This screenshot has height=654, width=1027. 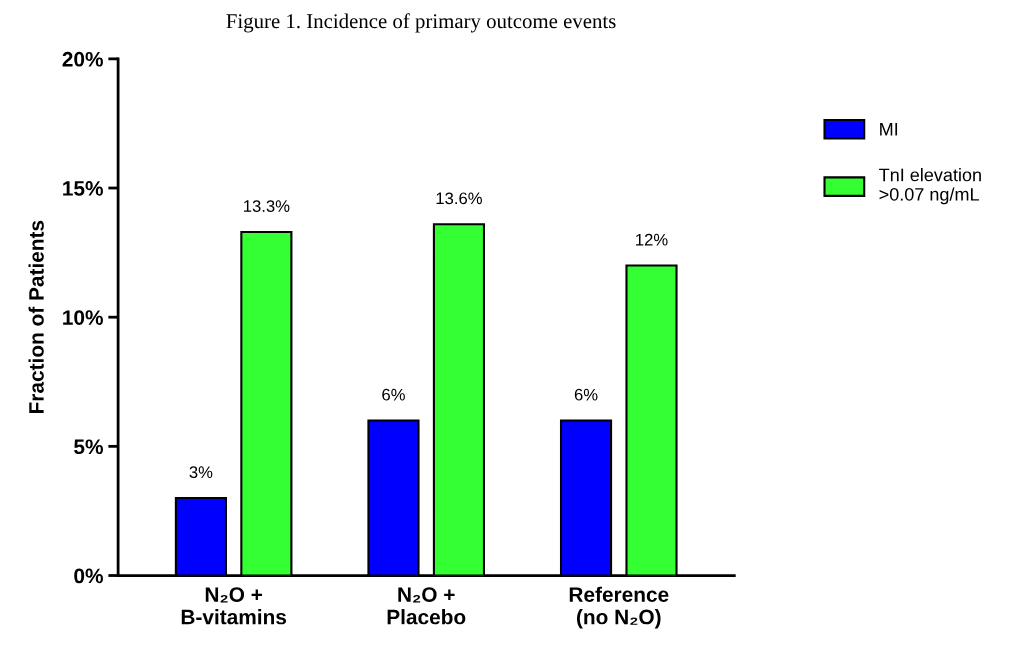 I want to click on data-label: 12%, so click(x=652, y=239).